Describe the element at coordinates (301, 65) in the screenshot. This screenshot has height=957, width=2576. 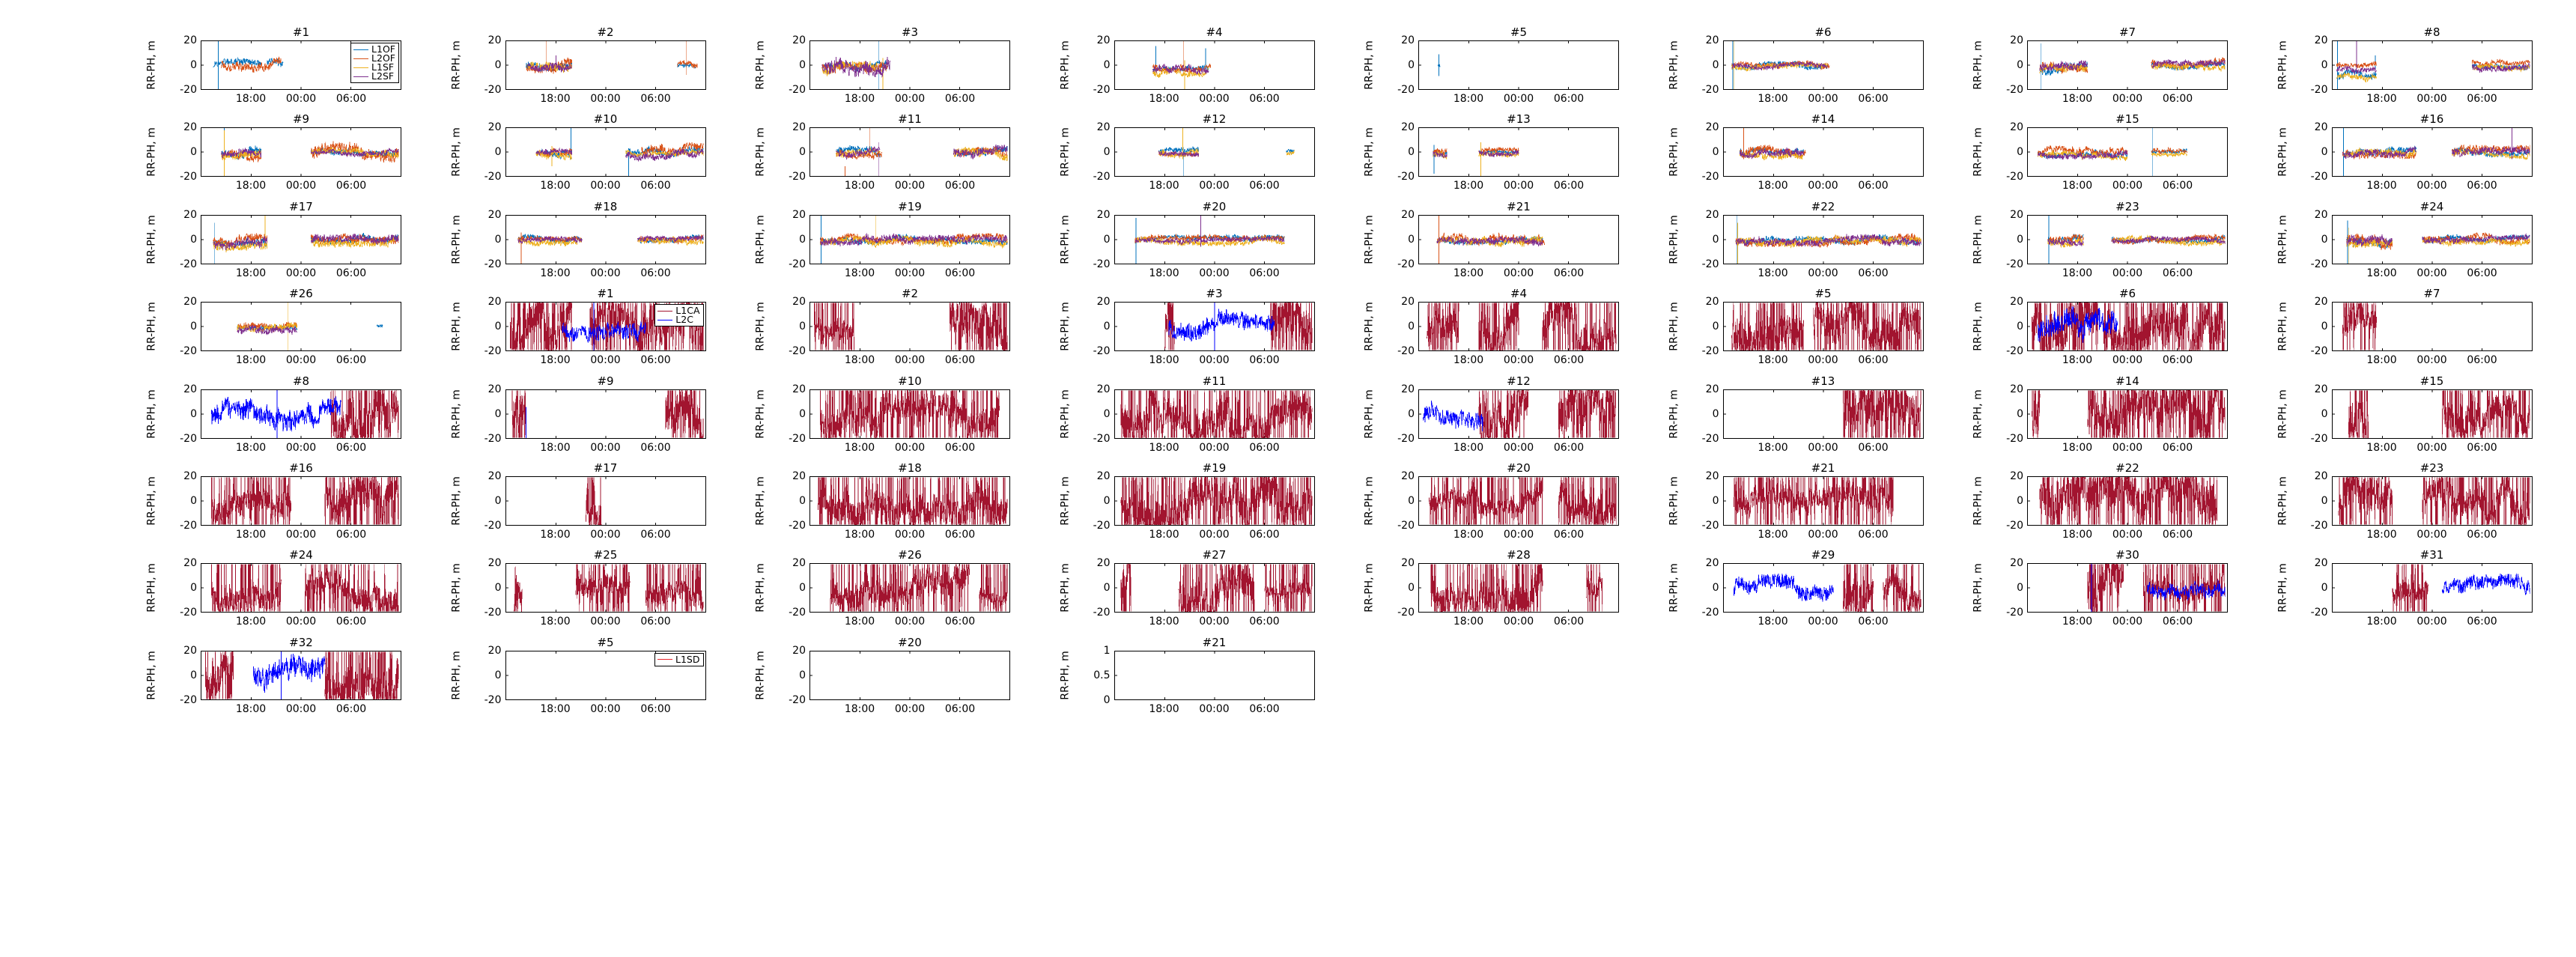
I see `plot-area: L1OF L2OF L1SF L2SF` at that location.